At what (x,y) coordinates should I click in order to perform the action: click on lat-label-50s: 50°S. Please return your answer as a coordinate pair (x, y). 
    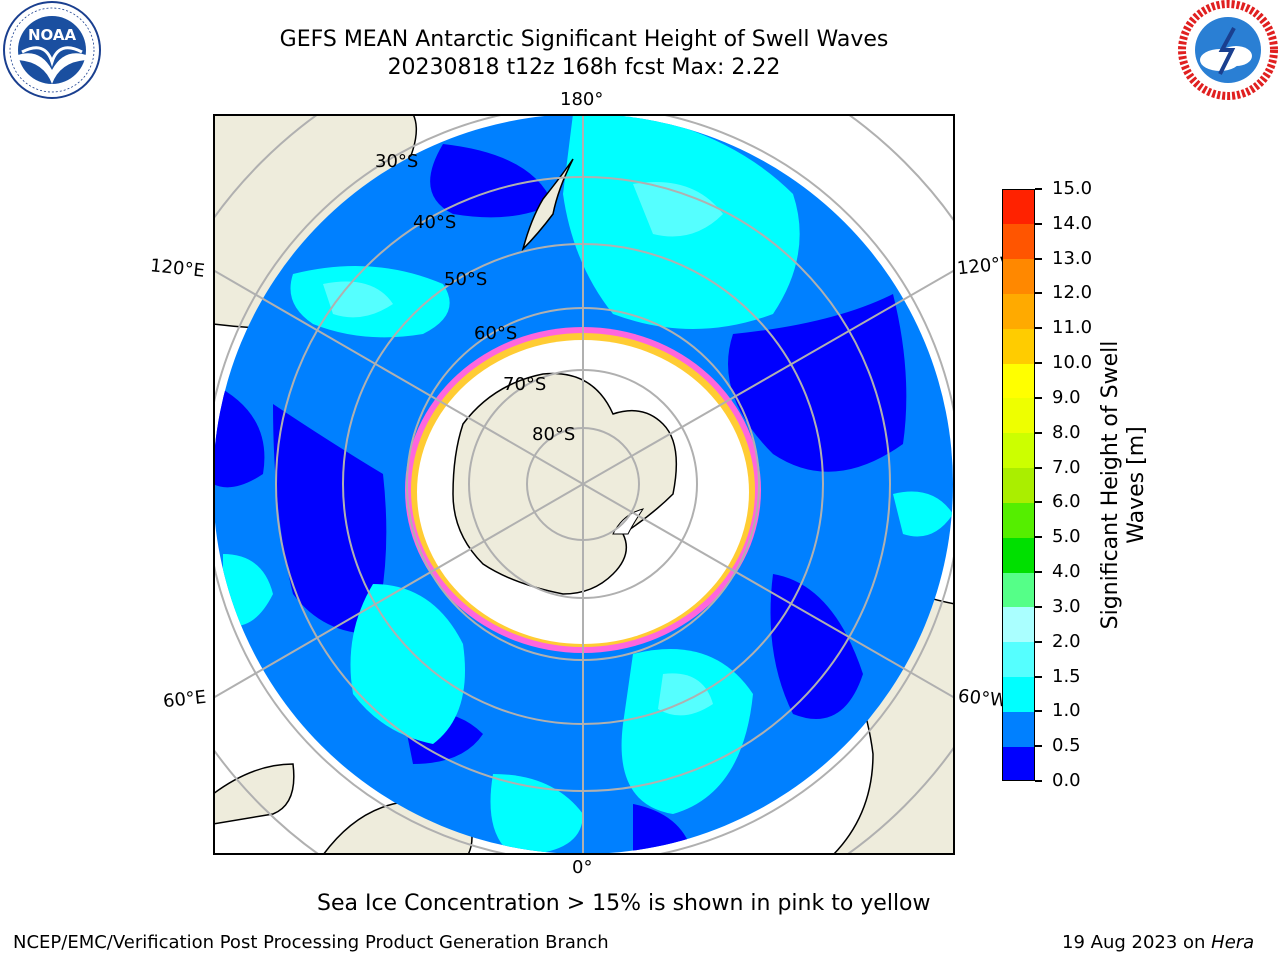
    Looking at the image, I should click on (466, 279).